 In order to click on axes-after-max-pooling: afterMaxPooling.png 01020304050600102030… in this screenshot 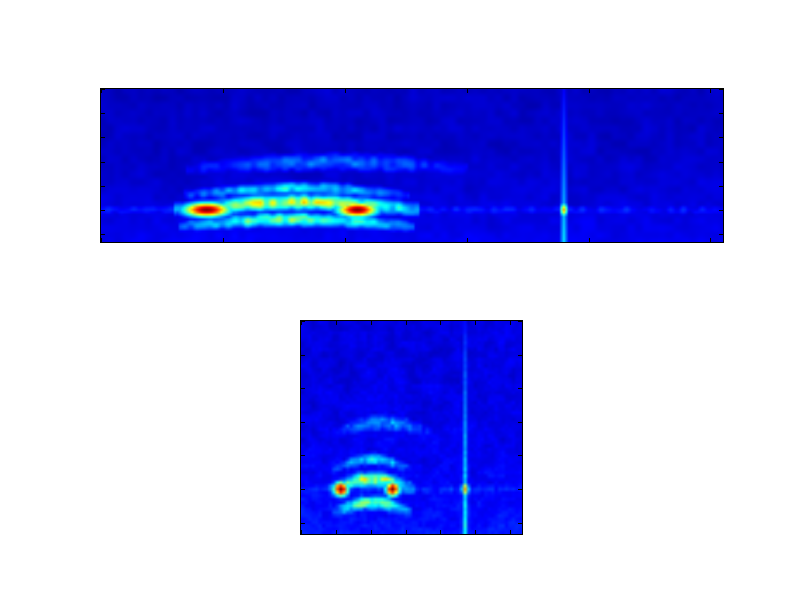, I will do `click(411, 427)`.